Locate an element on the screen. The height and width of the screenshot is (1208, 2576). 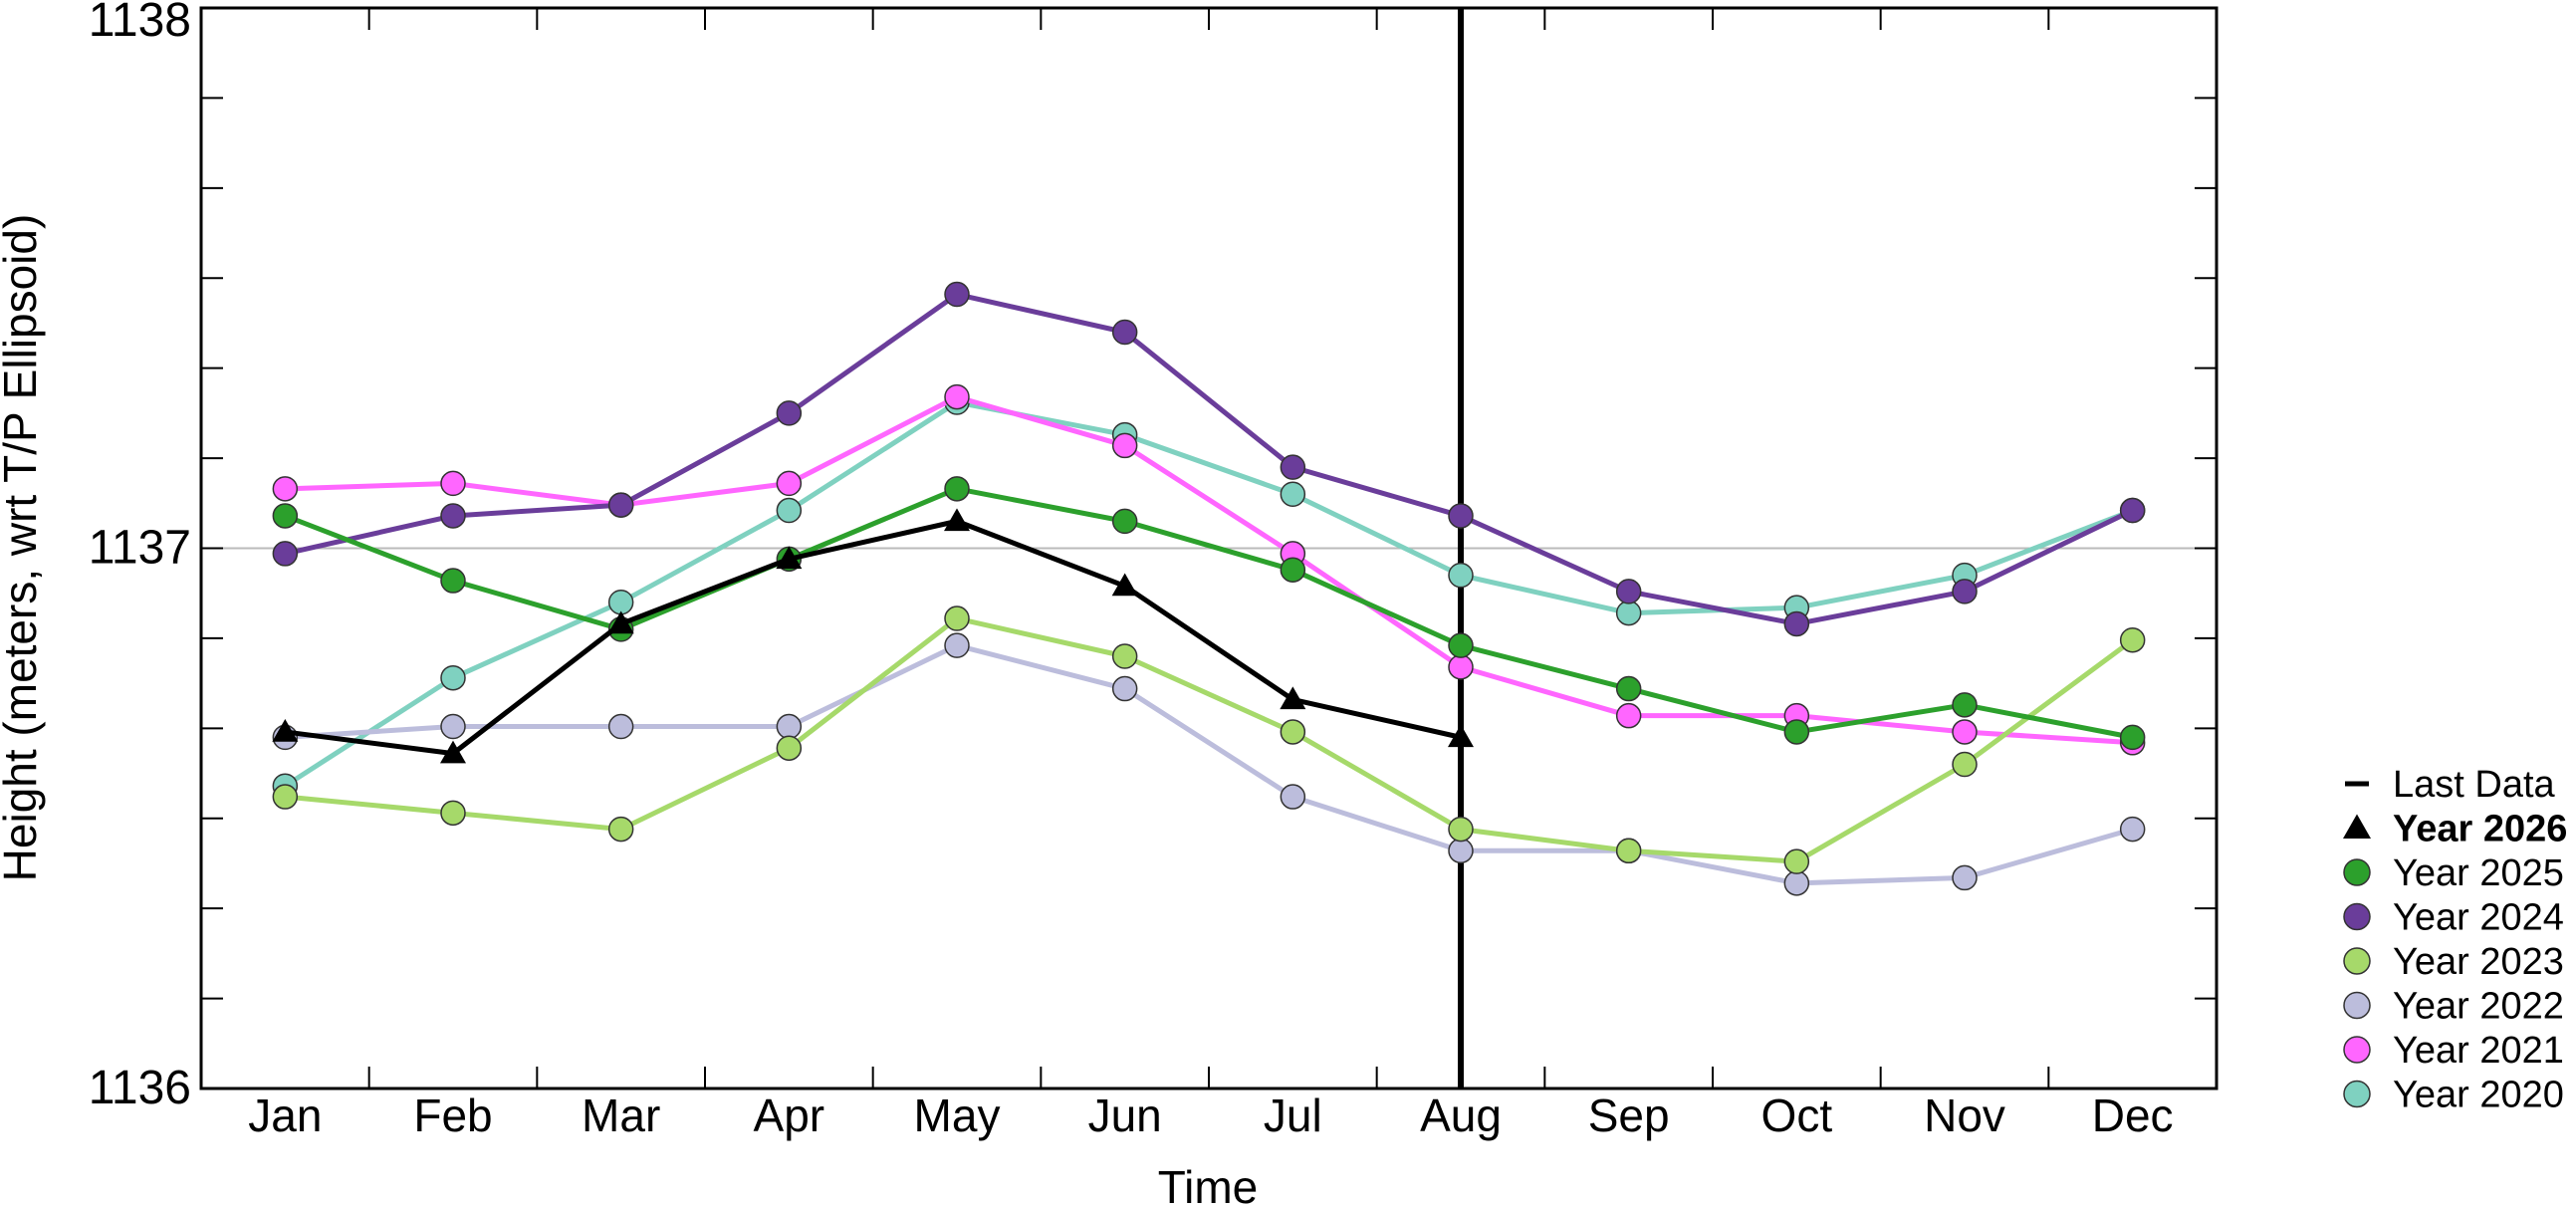
x-tick-label: Aug is located at coordinates (1461, 1115).